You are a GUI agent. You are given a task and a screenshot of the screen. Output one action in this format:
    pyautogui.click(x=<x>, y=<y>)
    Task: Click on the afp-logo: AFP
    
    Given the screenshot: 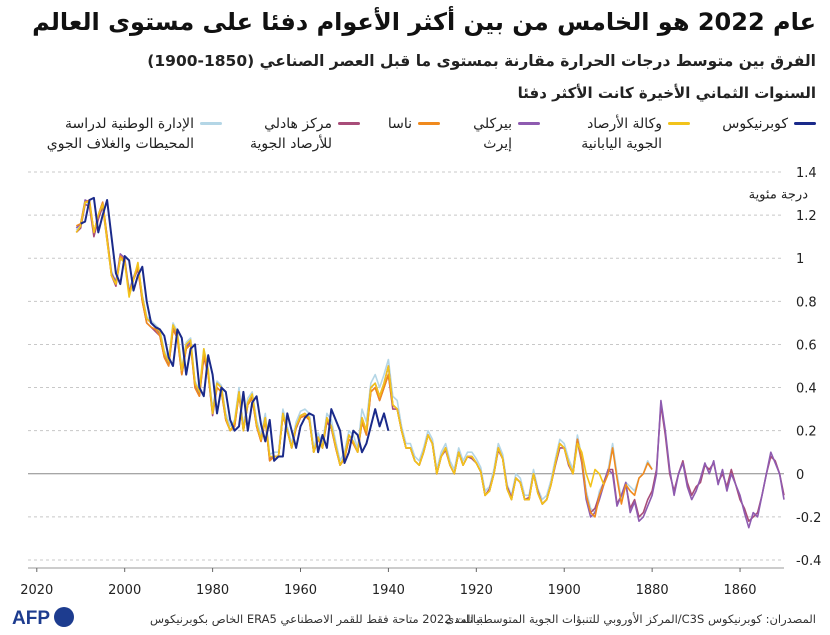 What is the action you would take?
    pyautogui.click(x=43, y=618)
    